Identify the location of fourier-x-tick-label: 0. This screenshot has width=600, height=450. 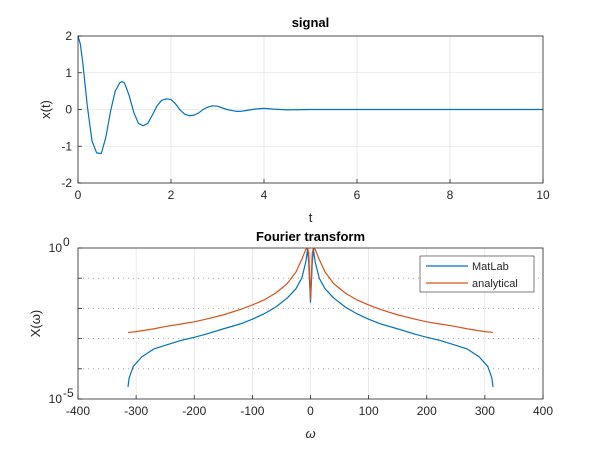
(310, 411).